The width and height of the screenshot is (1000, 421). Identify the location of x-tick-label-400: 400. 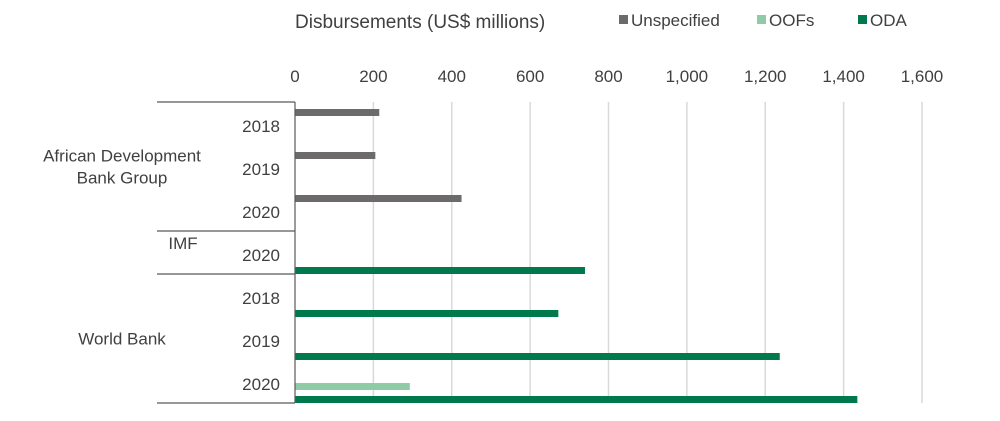
(452, 76).